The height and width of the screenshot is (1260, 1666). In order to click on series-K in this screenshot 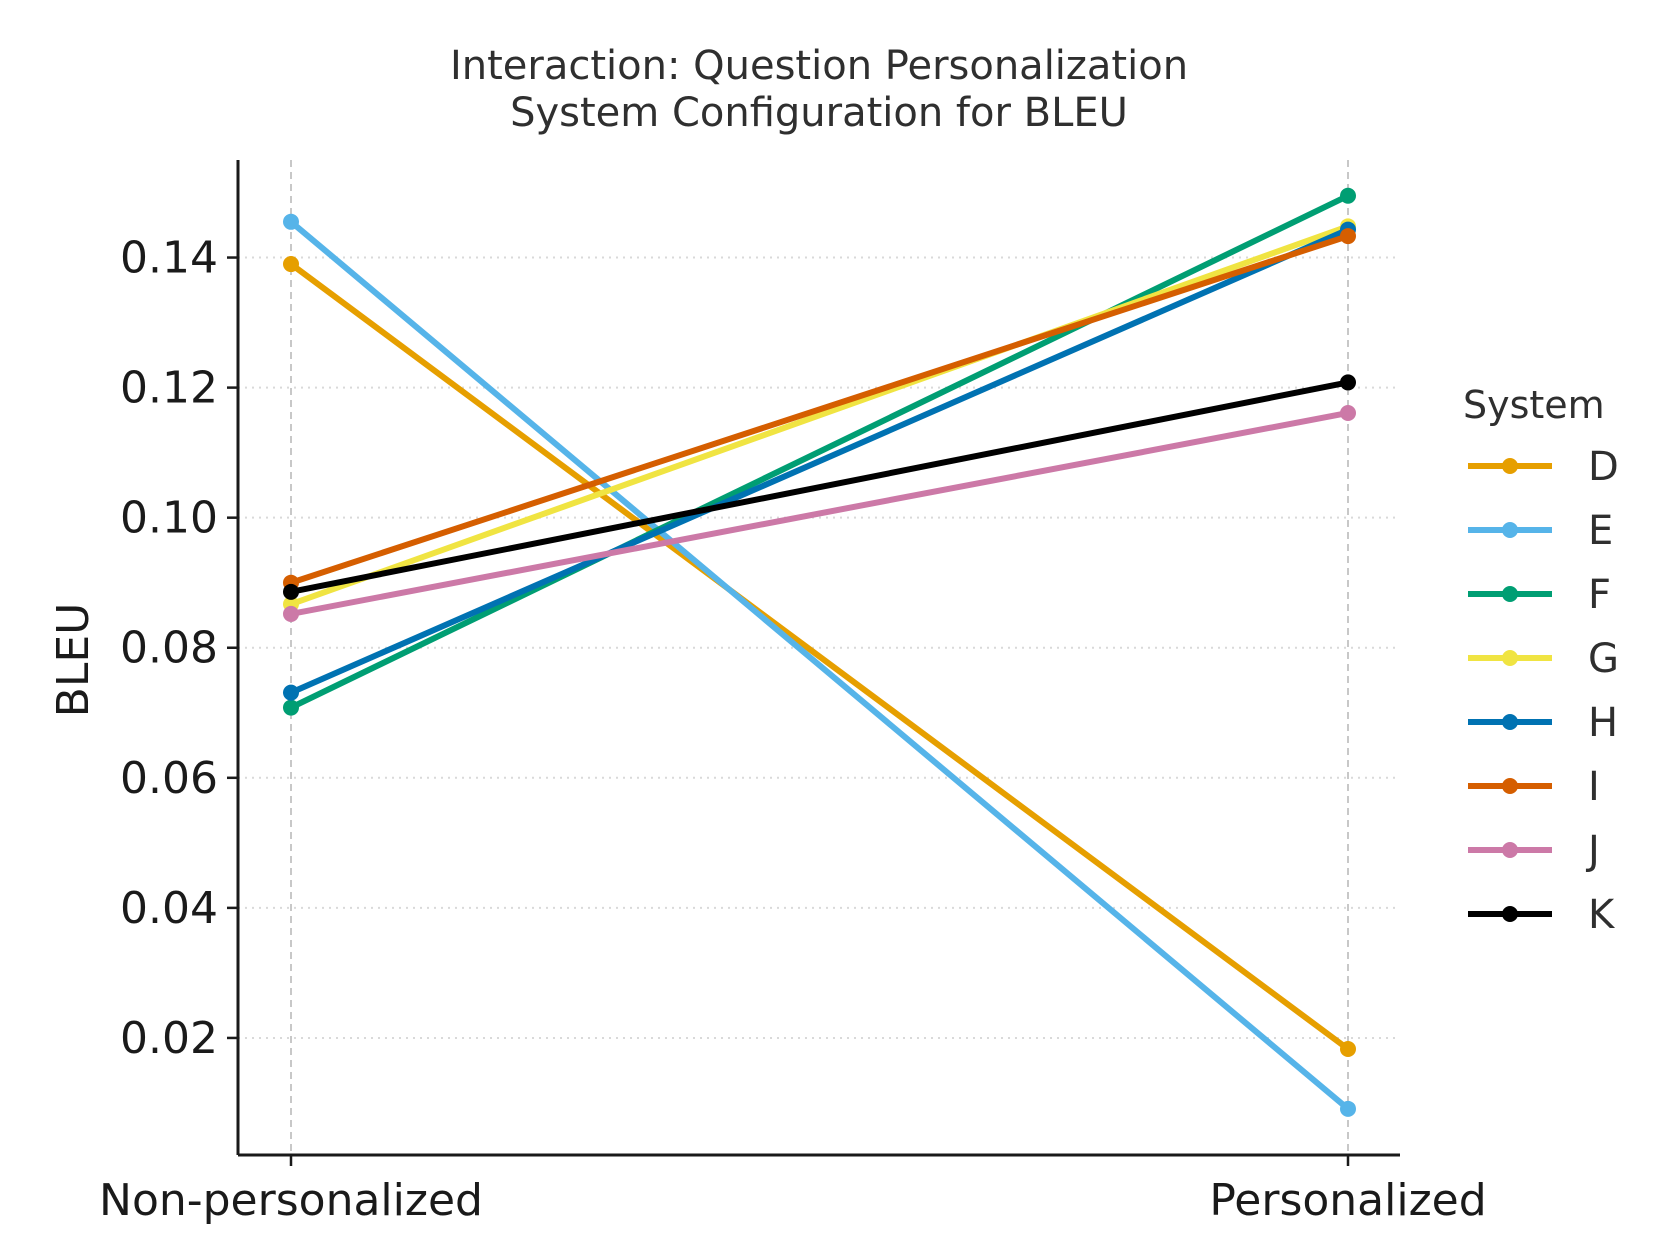, I will do `click(819, 487)`.